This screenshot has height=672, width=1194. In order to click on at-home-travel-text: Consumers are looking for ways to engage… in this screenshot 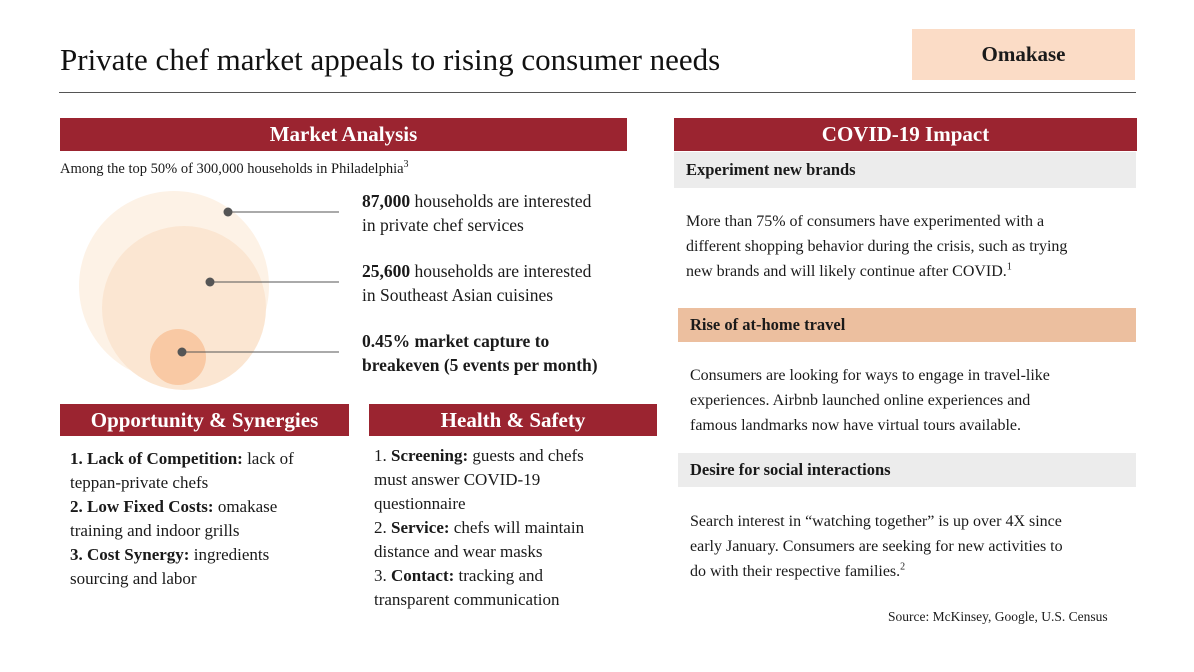, I will do `click(870, 400)`.